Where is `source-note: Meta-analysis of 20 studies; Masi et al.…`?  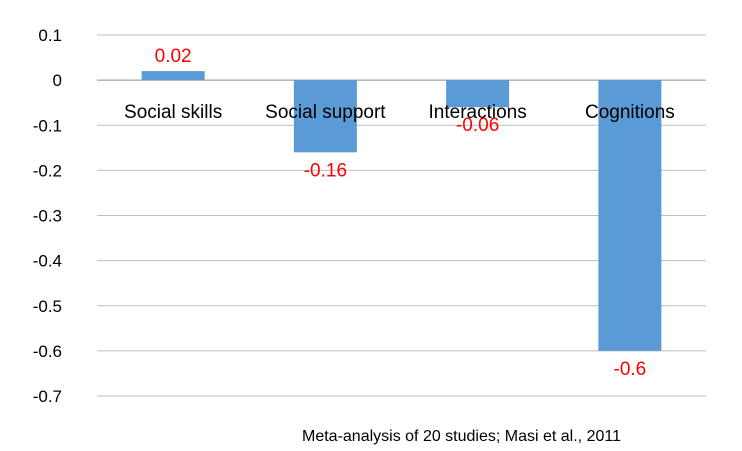
source-note: Meta-analysis of 20 studies; Masi et al.… is located at coordinates (461, 436).